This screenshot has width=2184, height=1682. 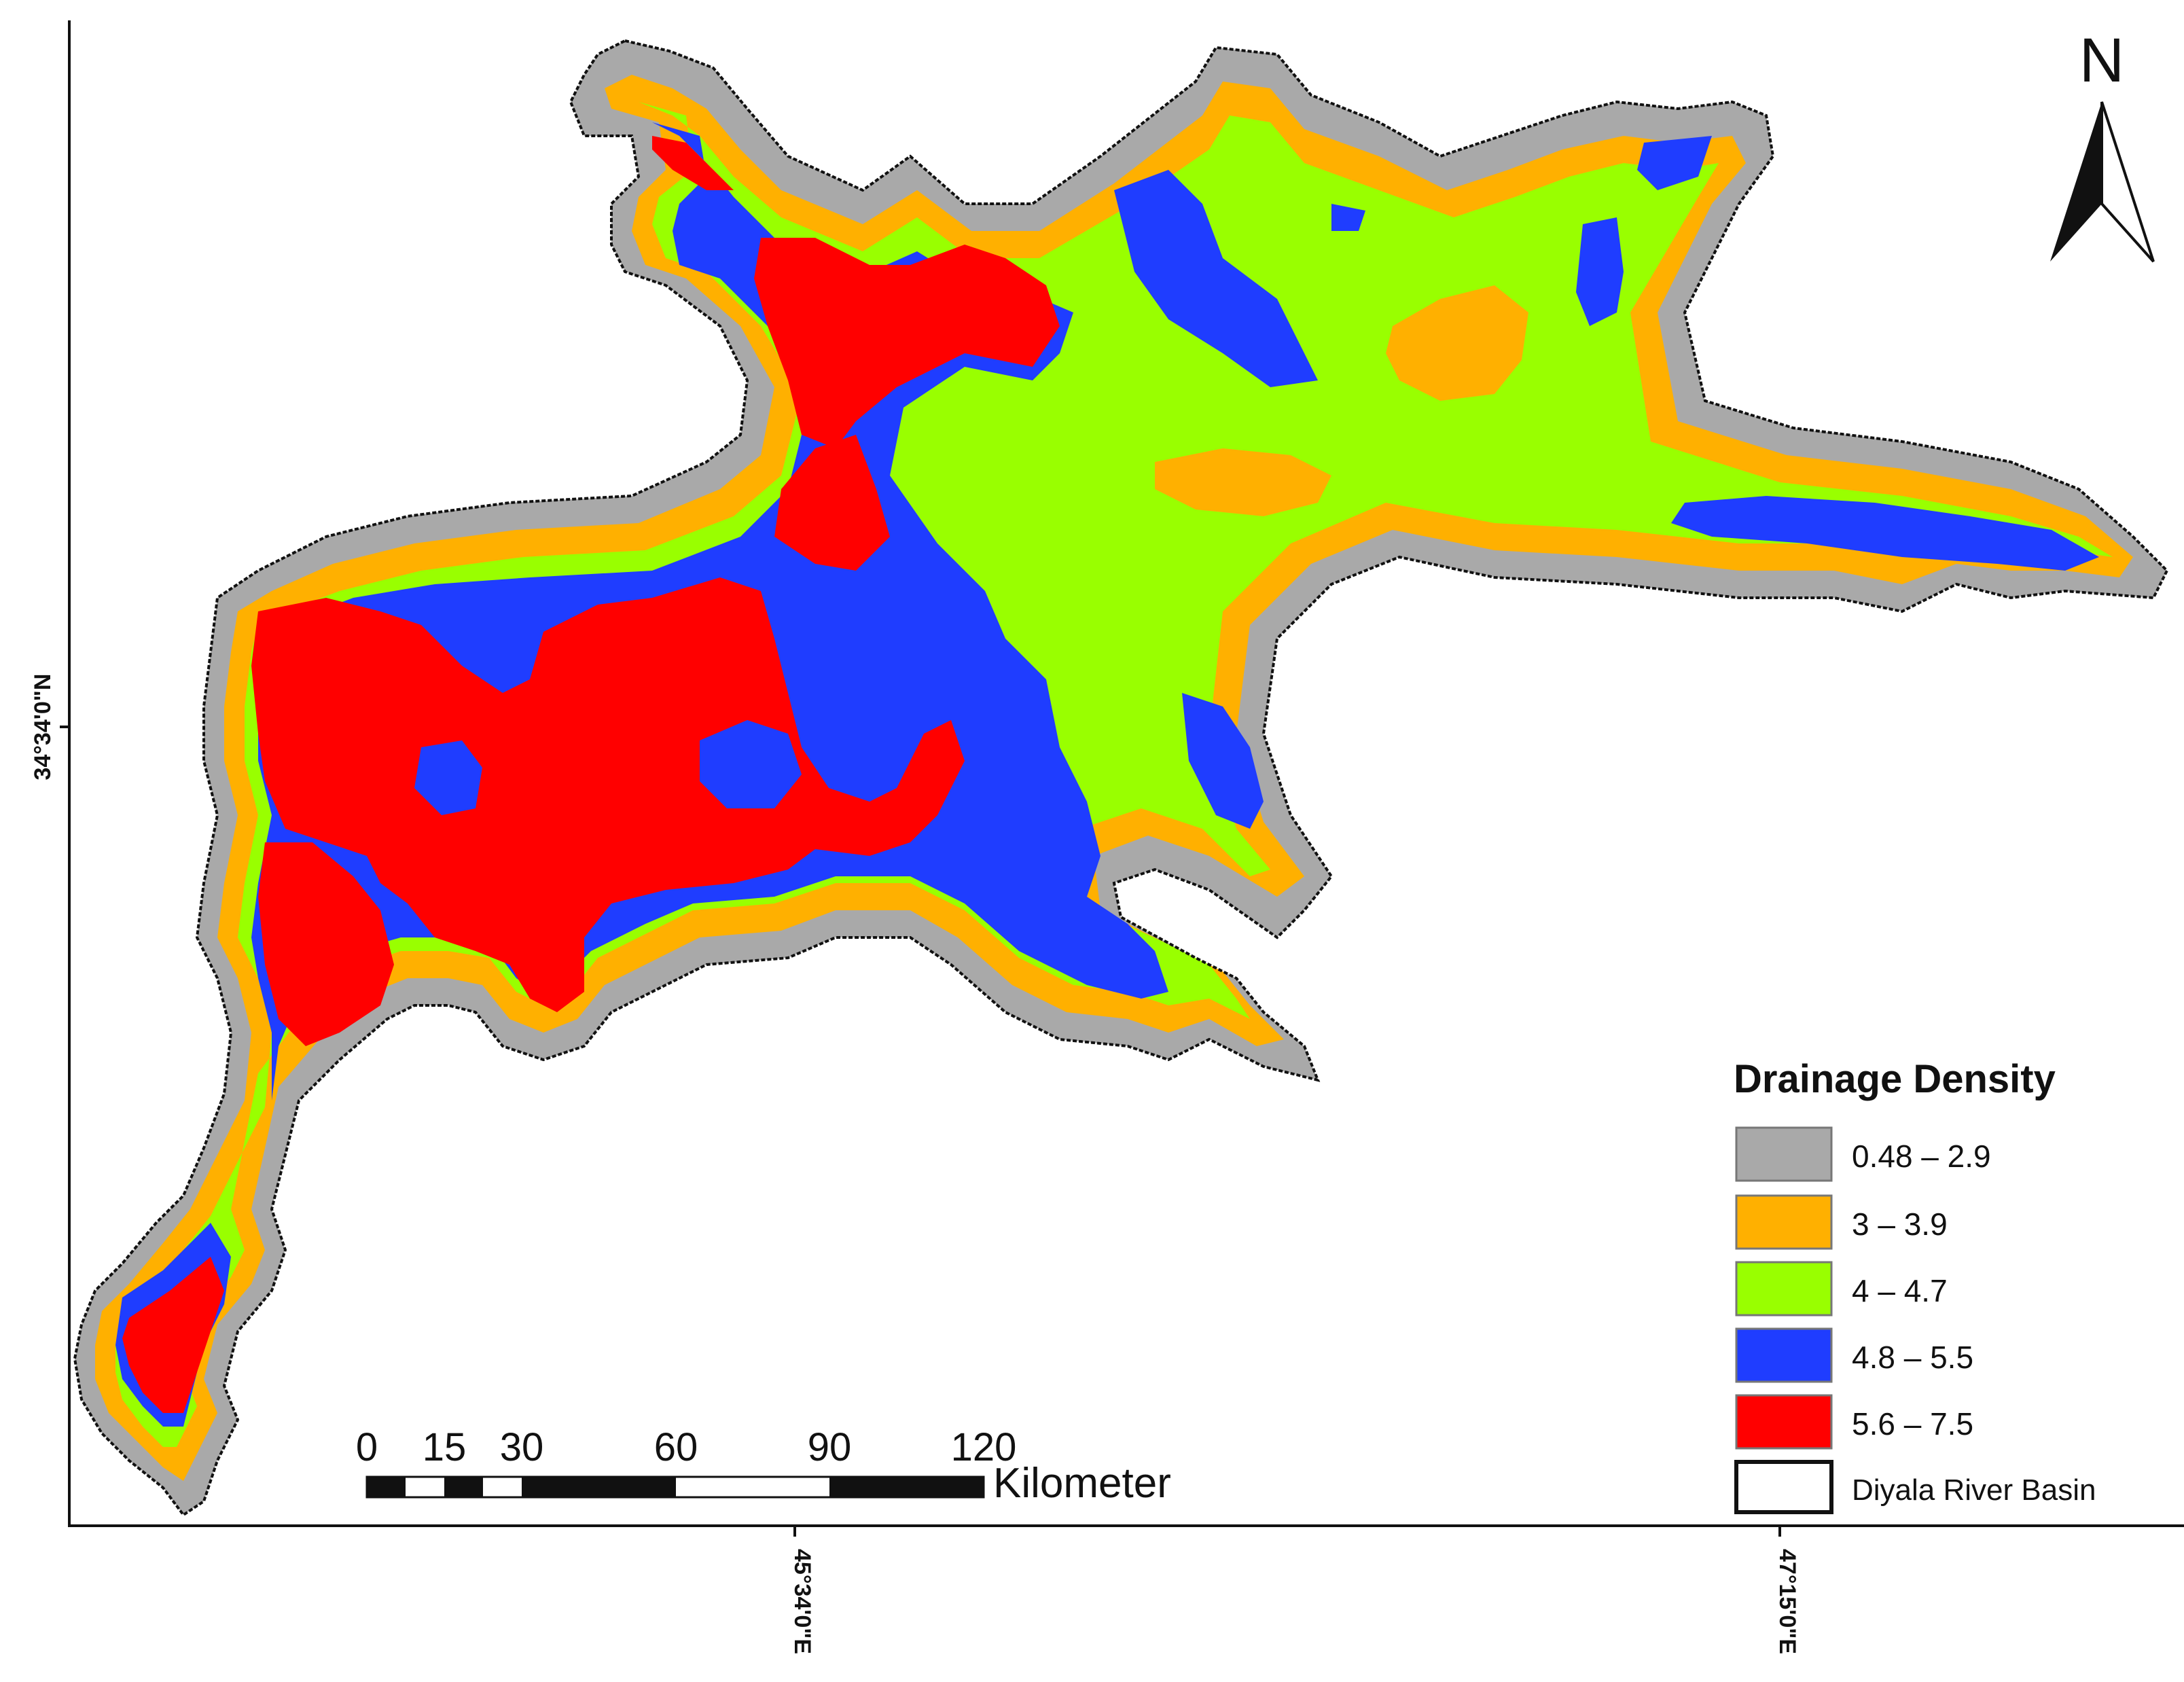 What do you see at coordinates (1842, 1289) in the screenshot?
I see `legend-item: 4 – 4.7` at bounding box center [1842, 1289].